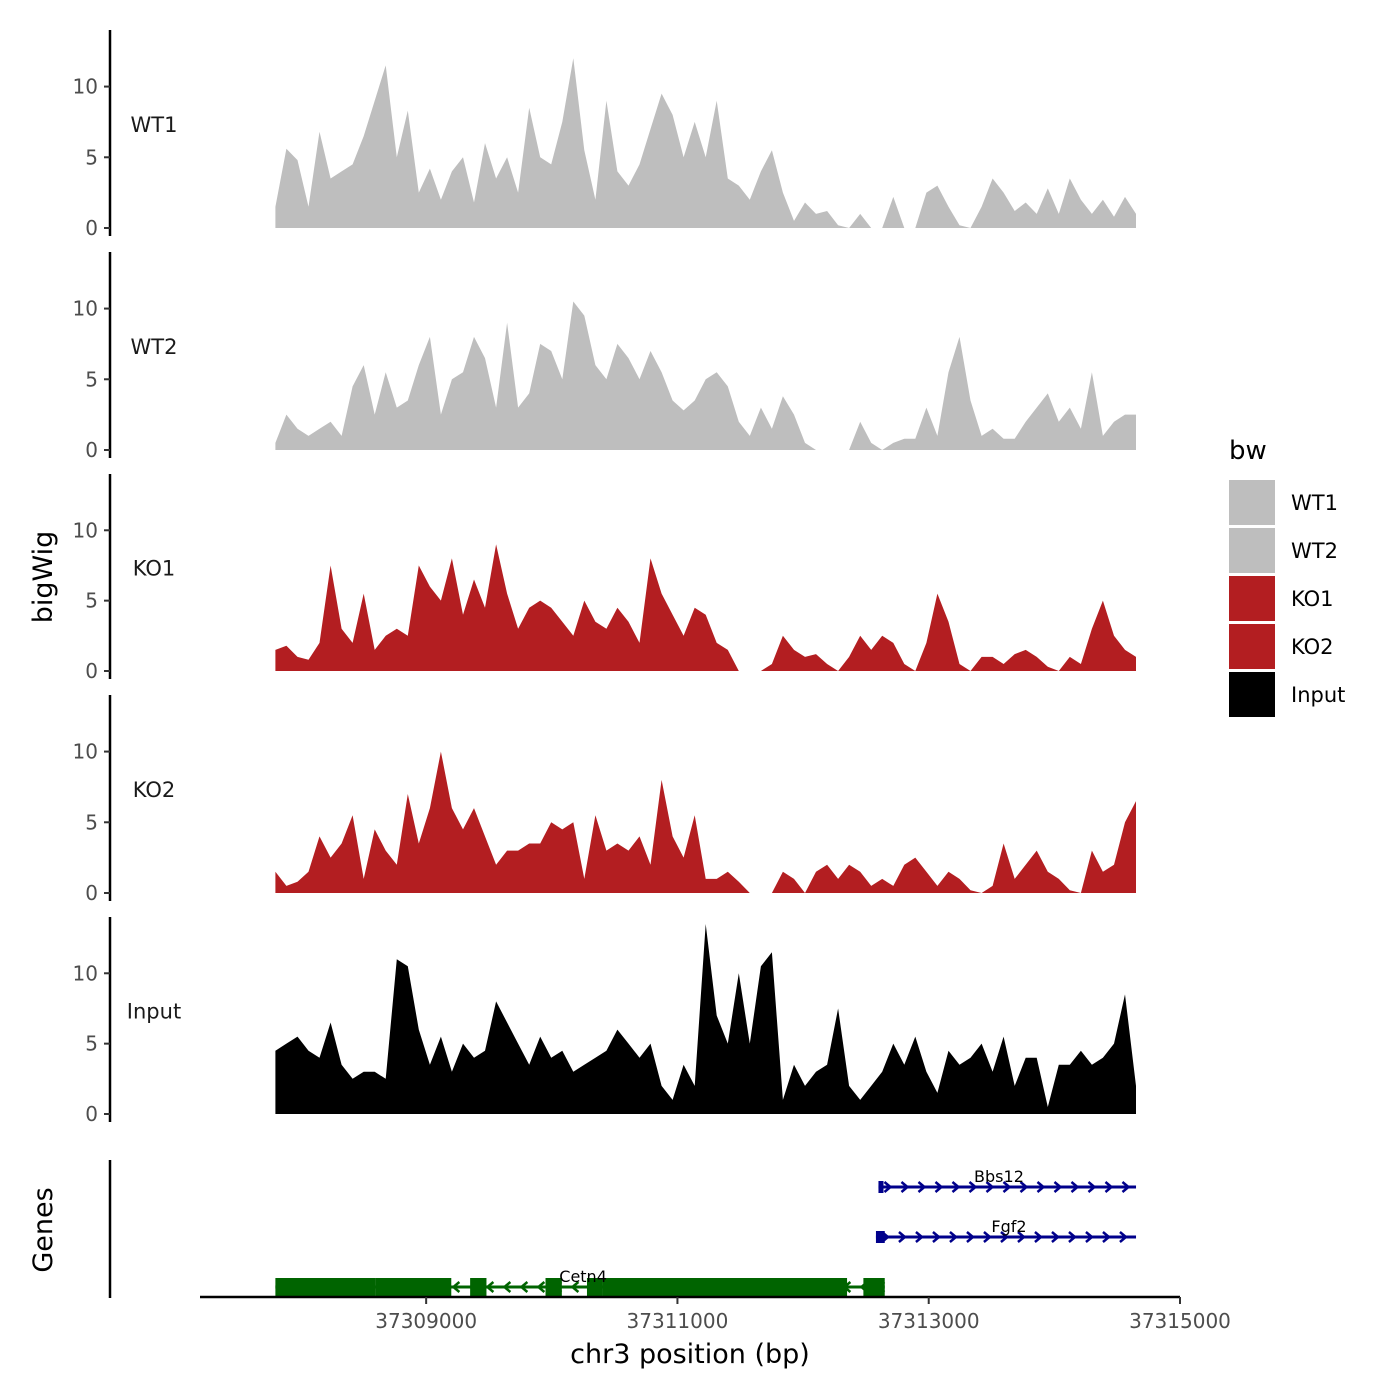  I want to click on legend-item-wt2: WT2, so click(1283, 550).